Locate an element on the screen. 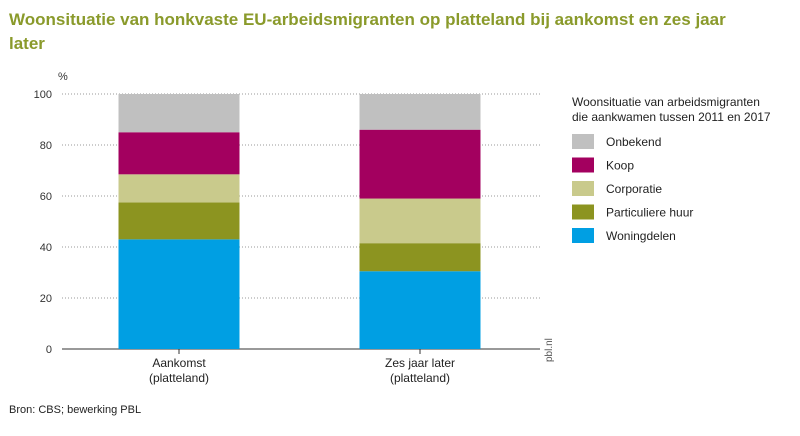 The width and height of the screenshot is (800, 436). source-note: Bron: CBS; bewerking PBL is located at coordinates (75, 410).